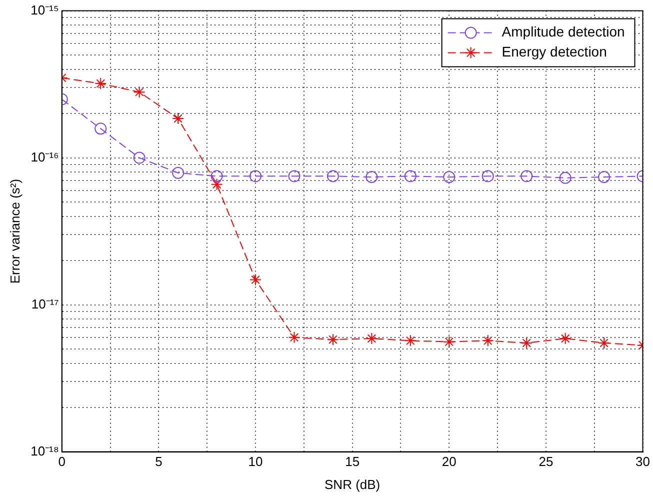 Image resolution: width=653 pixels, height=501 pixels. I want to click on y-tick-label: 10⁻¹⁷, so click(45, 304).